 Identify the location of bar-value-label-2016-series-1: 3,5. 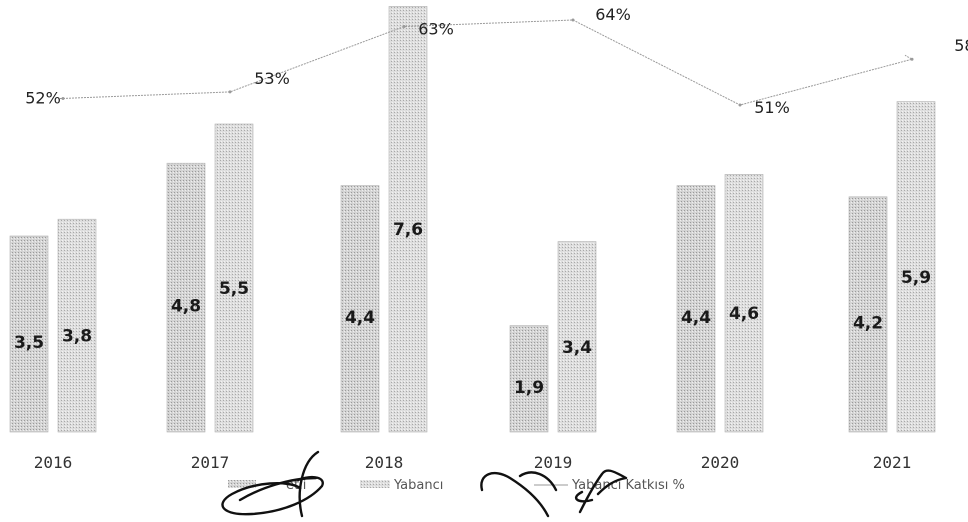
(29, 343).